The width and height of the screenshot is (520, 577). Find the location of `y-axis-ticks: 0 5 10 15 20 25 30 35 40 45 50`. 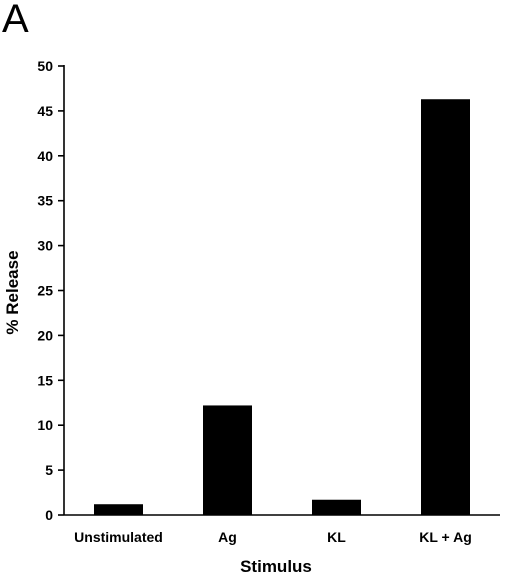

y-axis-ticks: 0 5 10 15 20 25 30 35 40 45 50 is located at coordinates (50, 290).